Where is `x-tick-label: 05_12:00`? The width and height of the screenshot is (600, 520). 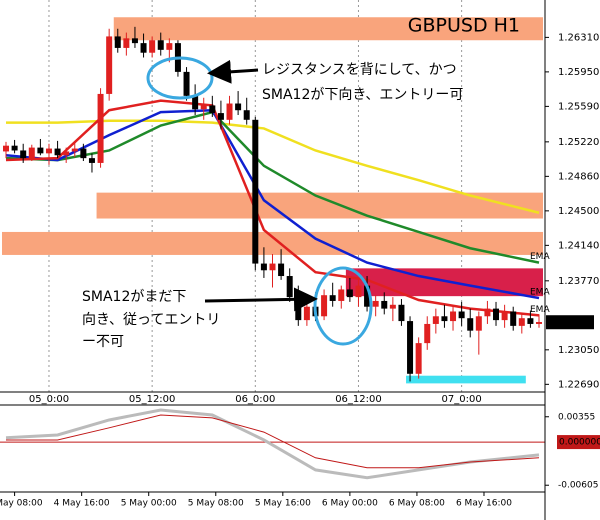 x-tick-label: 05_12:00 is located at coordinates (152, 399).